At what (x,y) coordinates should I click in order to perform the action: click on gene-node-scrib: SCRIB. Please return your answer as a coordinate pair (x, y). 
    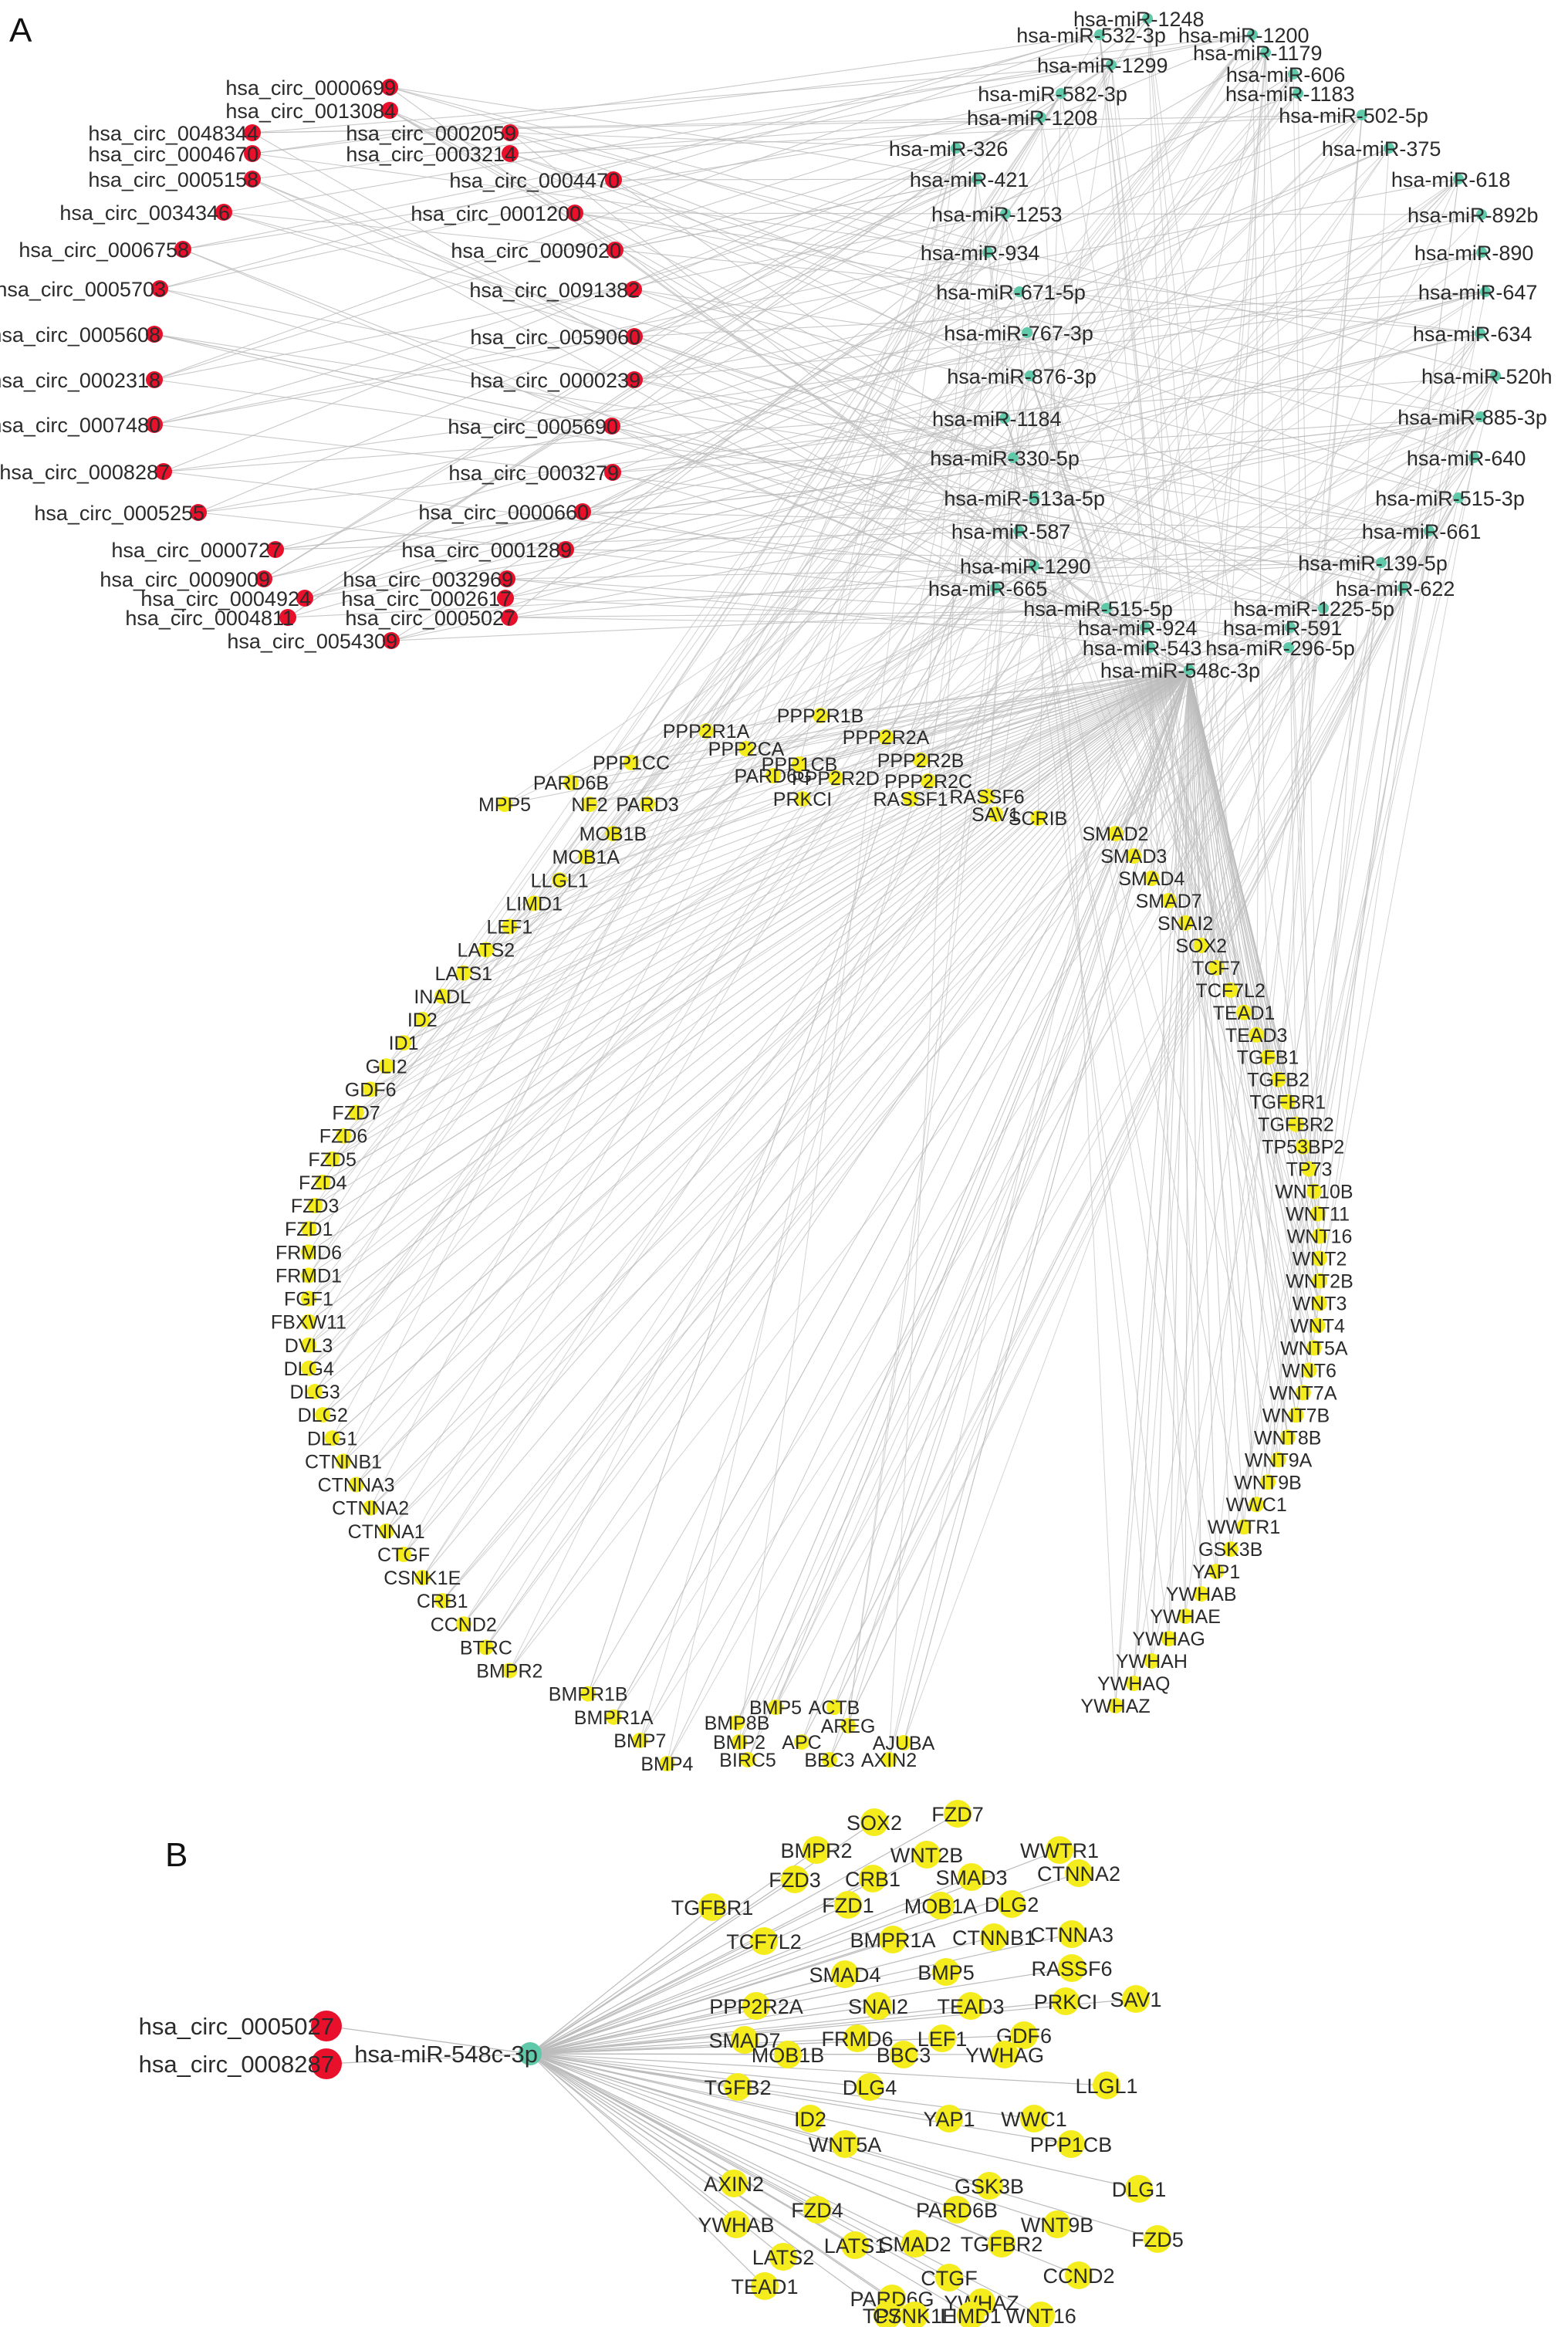
    Looking at the image, I should click on (1038, 819).